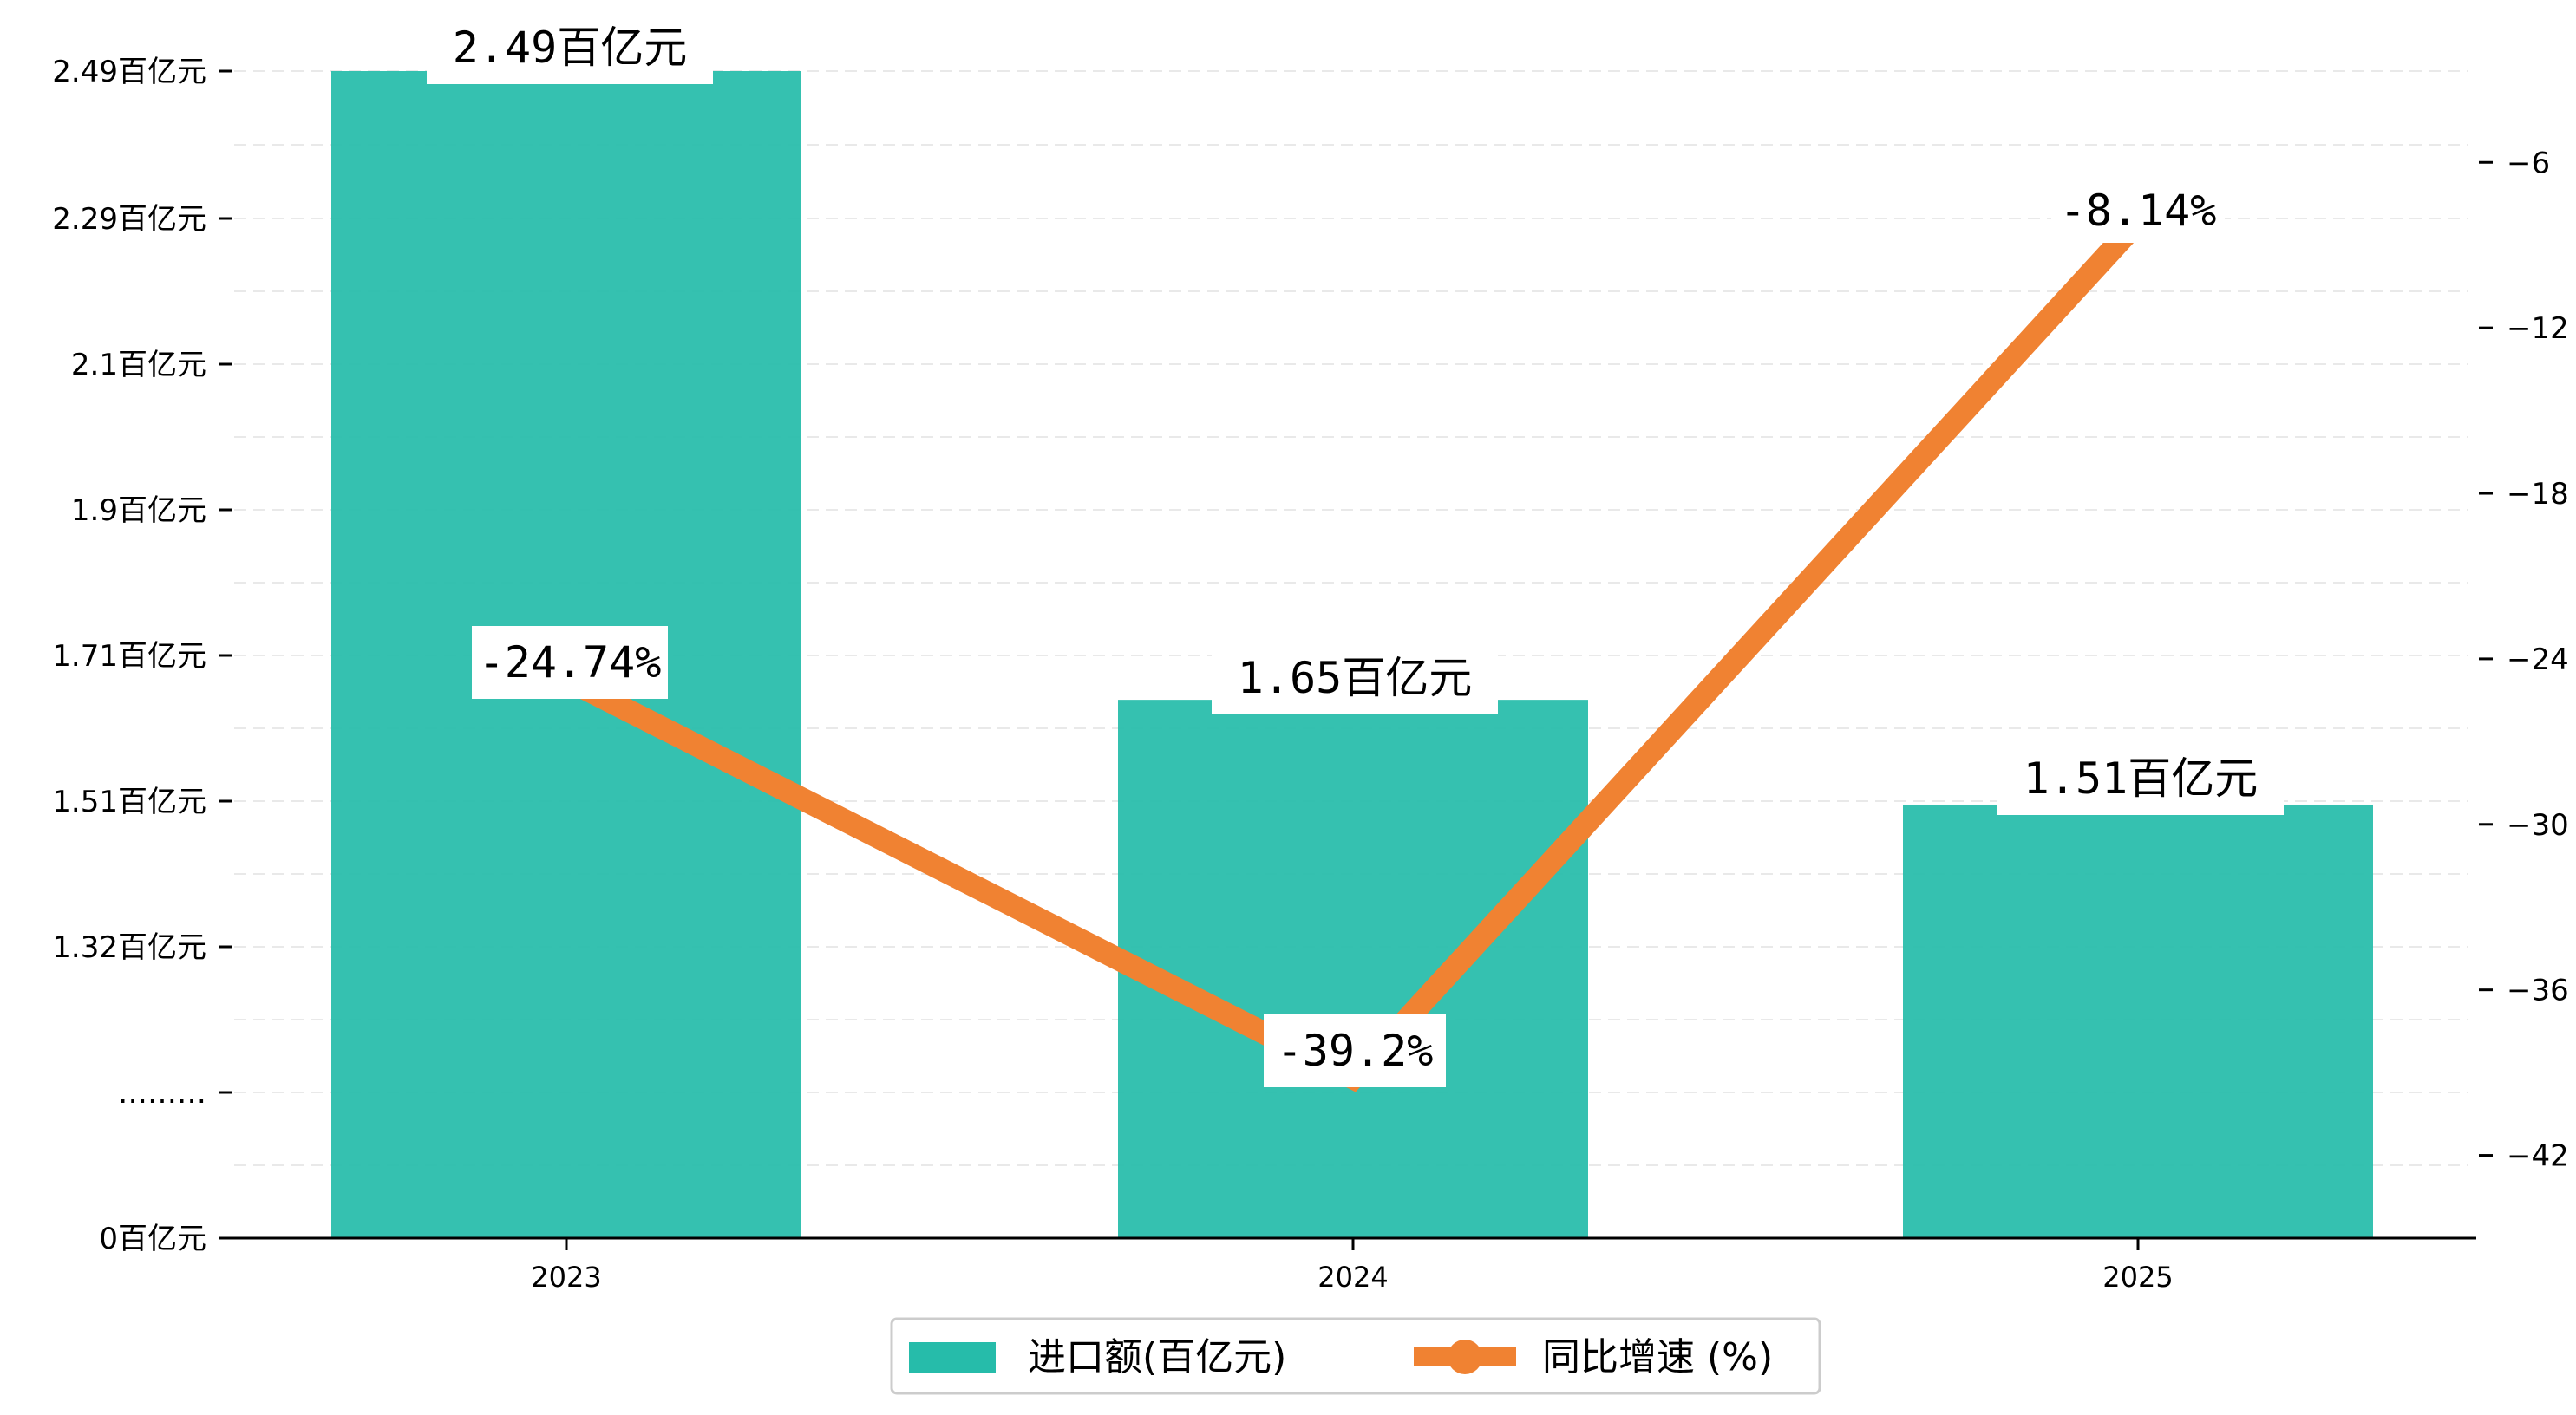 This screenshot has width=2576, height=1415. I want to click on y-right-tick-label: −42, so click(2538, 1156).